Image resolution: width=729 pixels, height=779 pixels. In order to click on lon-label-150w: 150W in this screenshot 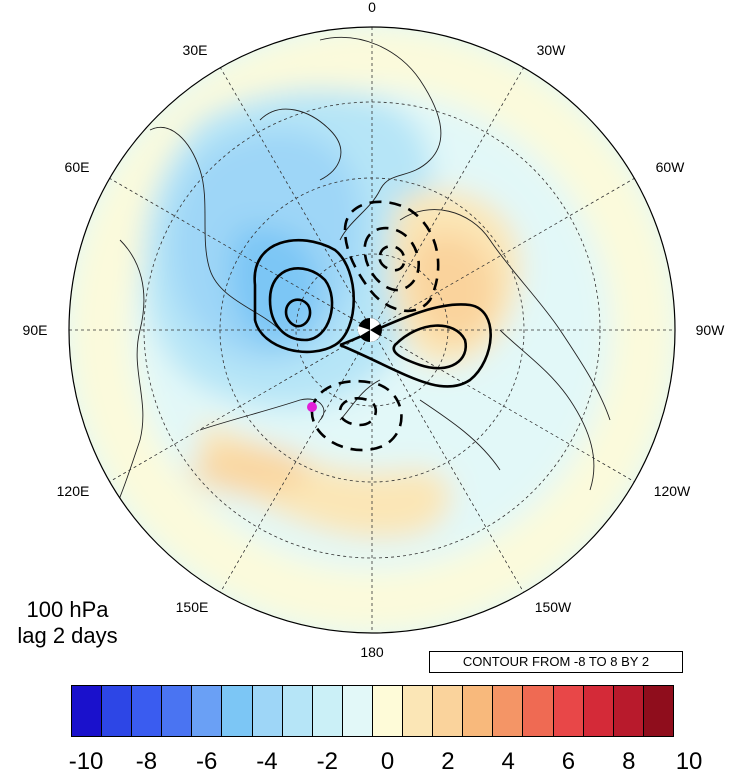, I will do `click(553, 607)`.